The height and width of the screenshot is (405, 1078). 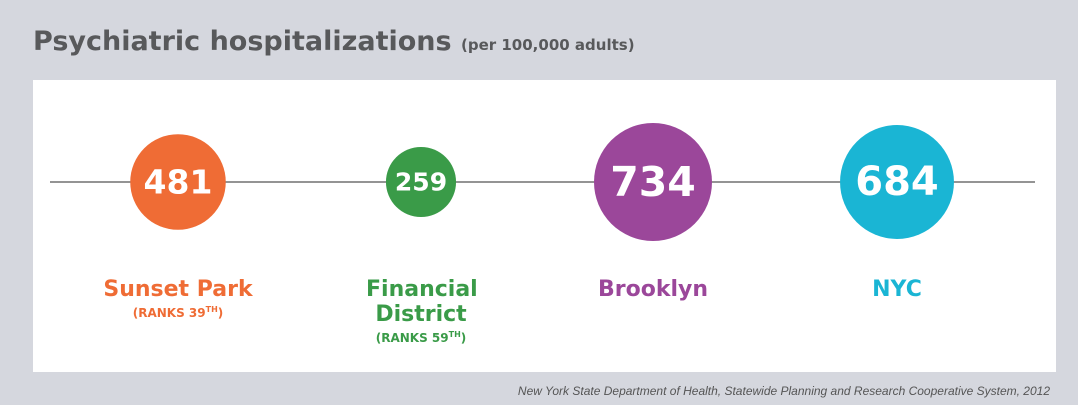 I want to click on chart-subtitle: (per 100,000 adults), so click(x=547, y=45).